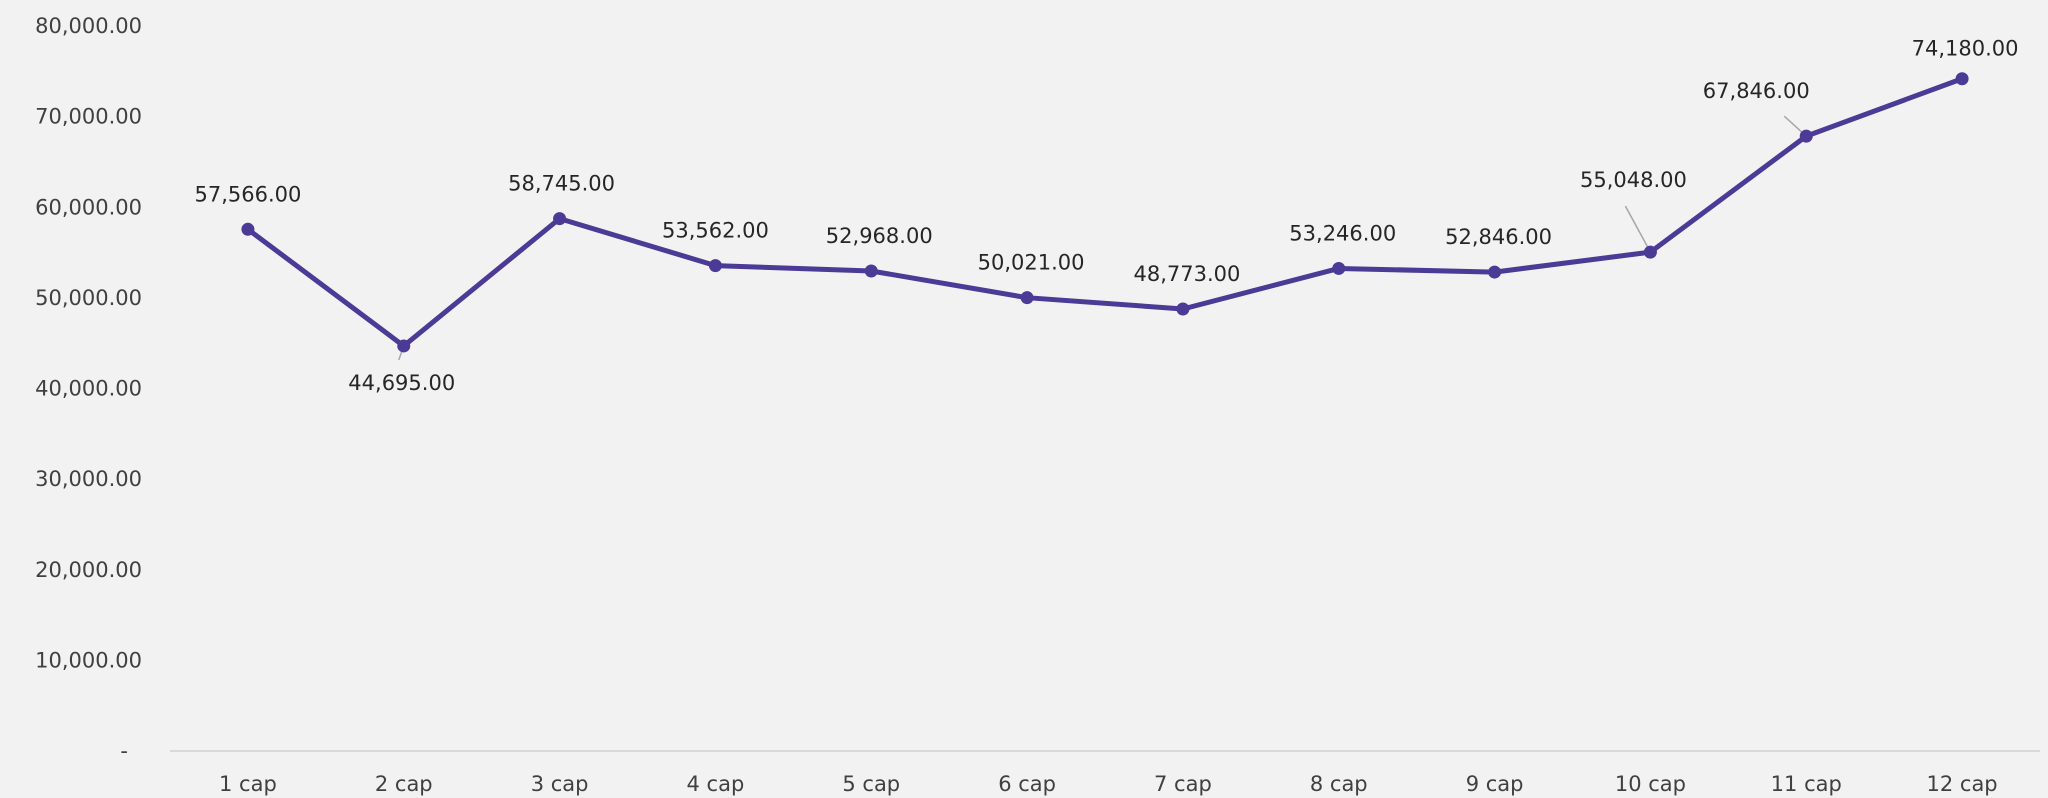 This screenshot has width=2048, height=798. Describe the element at coordinates (871, 784) in the screenshot. I see `x-tick-label: 5 cap` at that location.